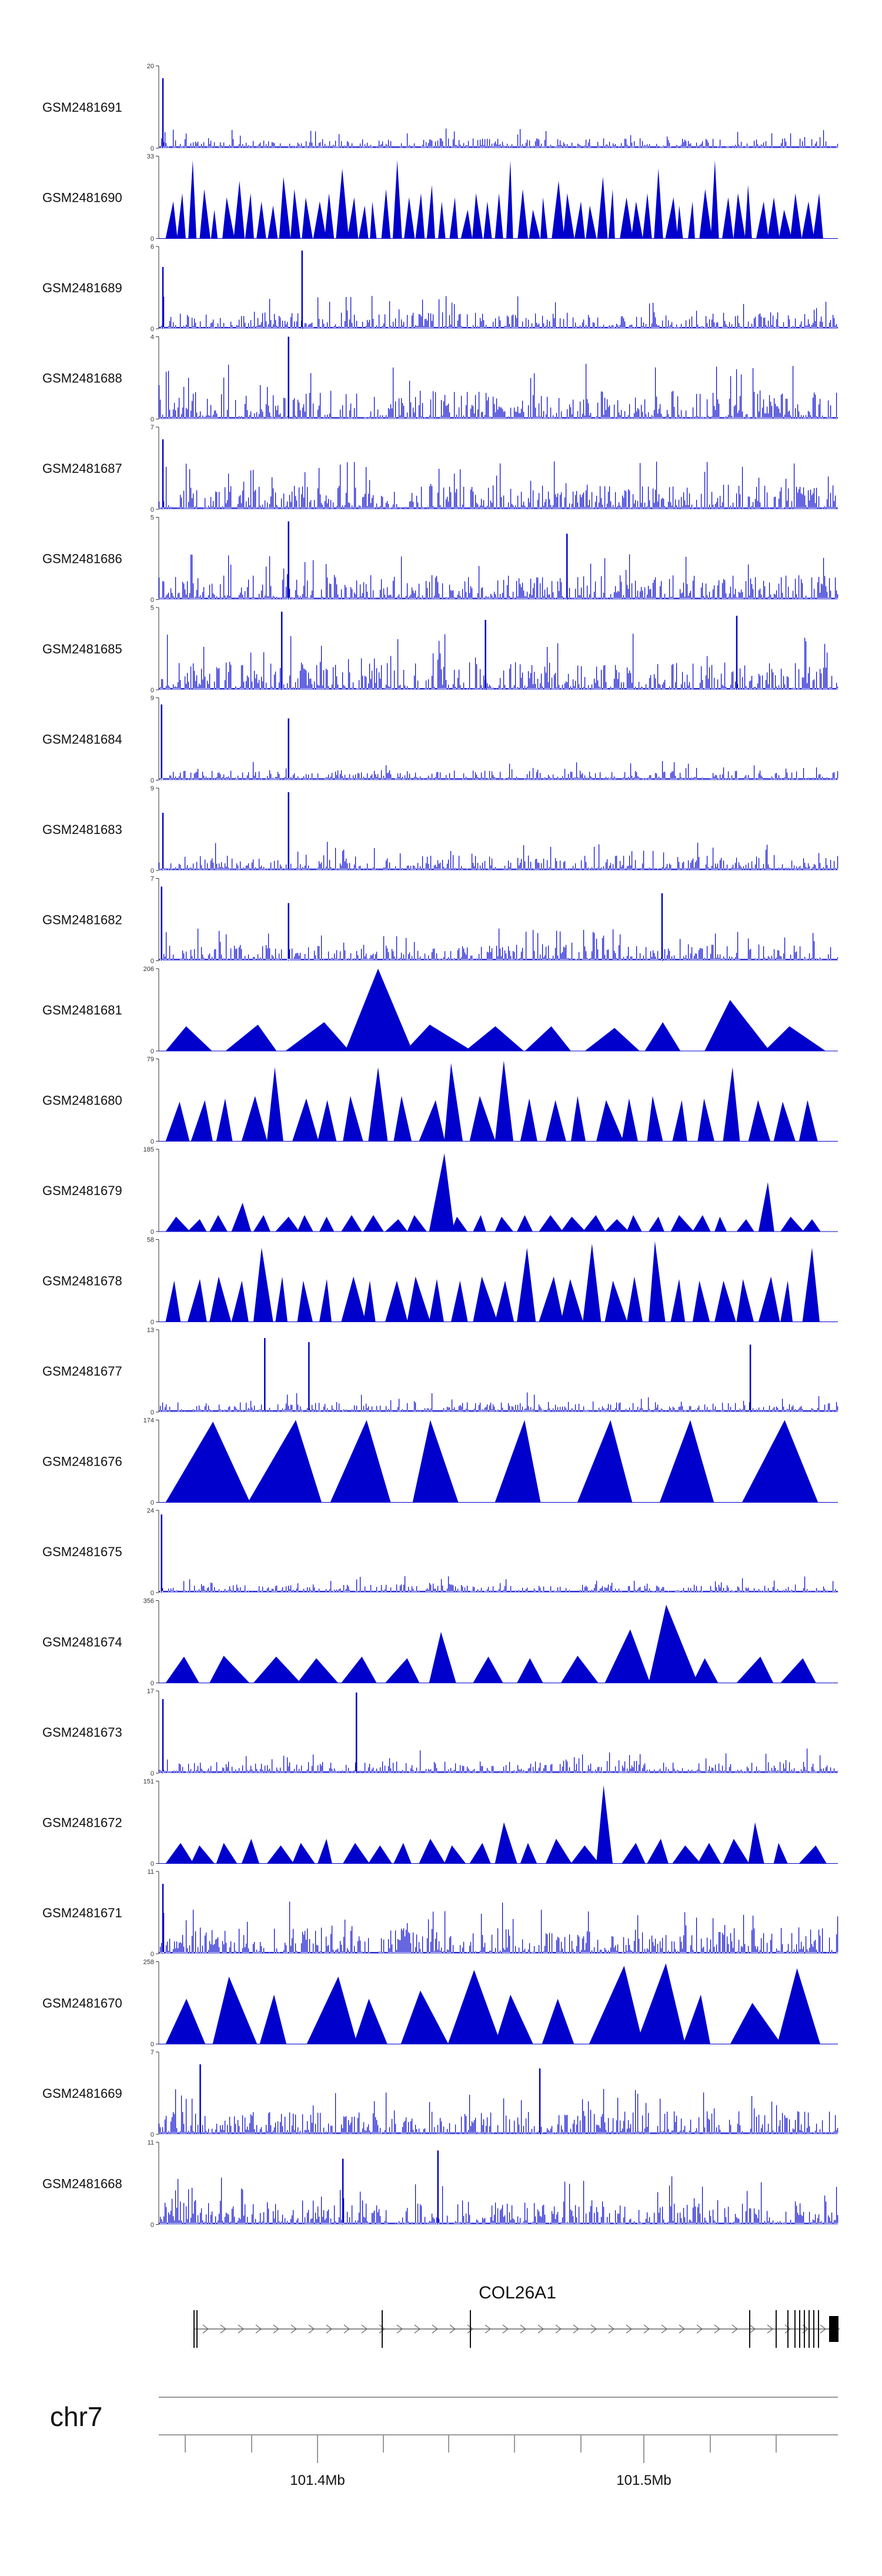 The height and width of the screenshot is (2576, 882). Describe the element at coordinates (152, 698) in the screenshot. I see `y-axis-max-label: 9` at that location.